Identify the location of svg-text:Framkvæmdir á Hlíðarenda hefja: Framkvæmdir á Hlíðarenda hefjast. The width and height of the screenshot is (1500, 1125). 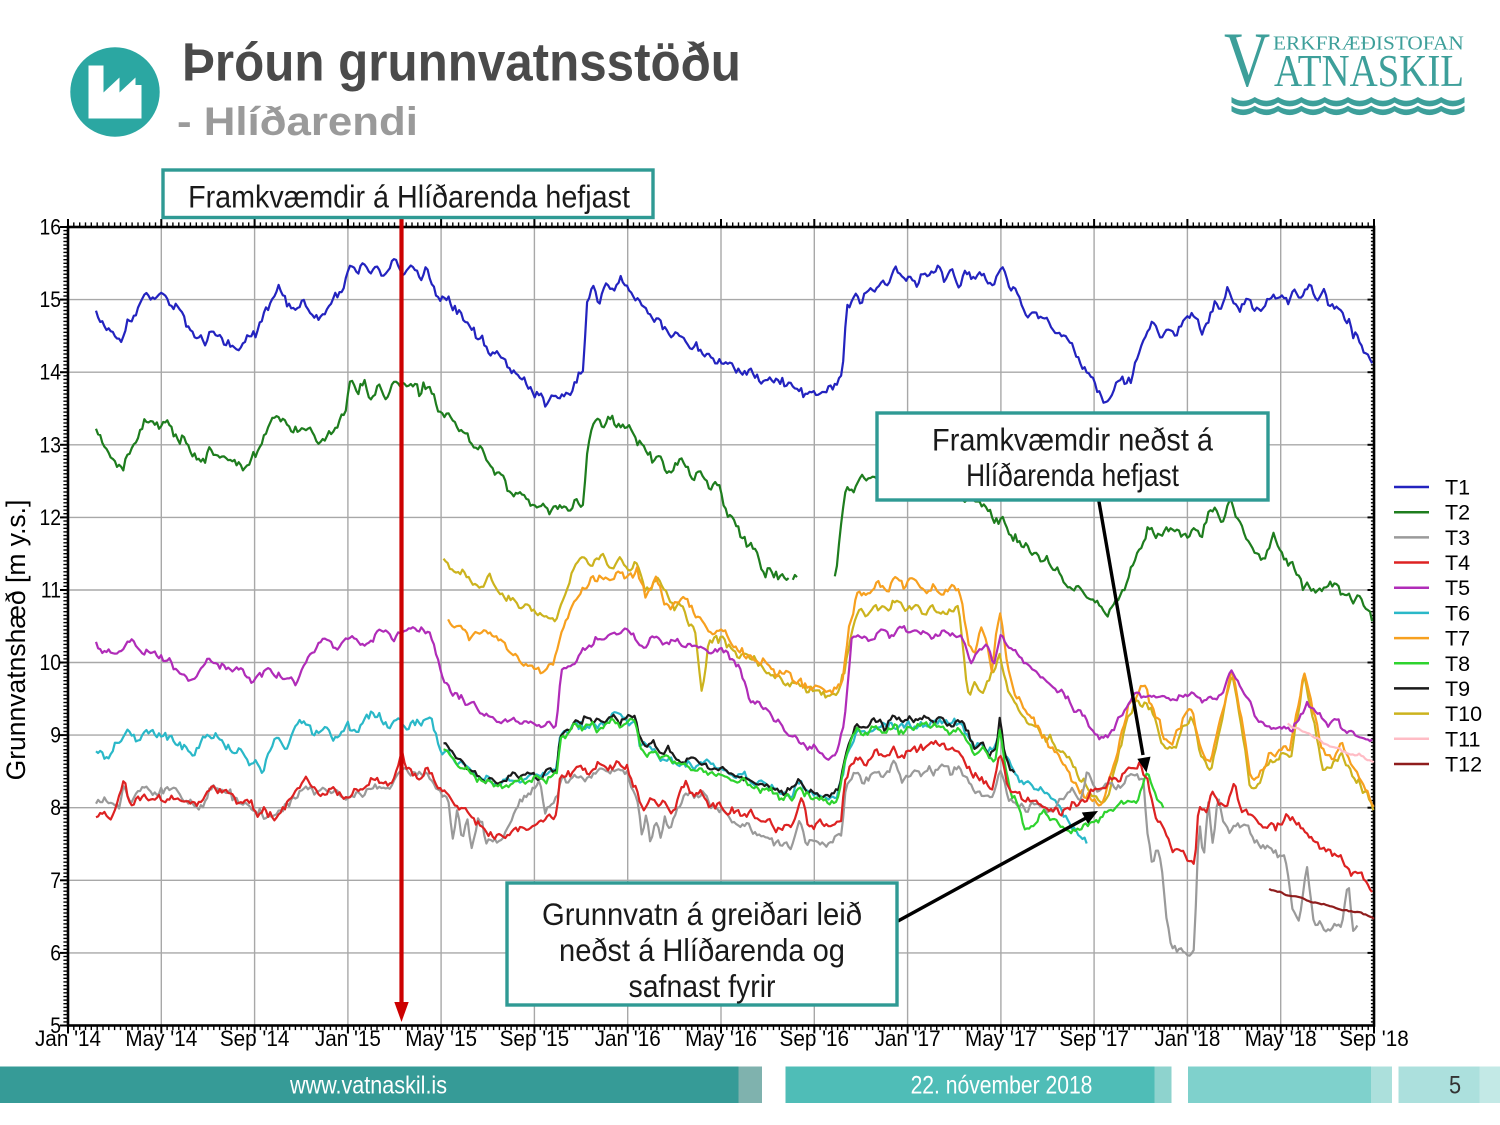
(409, 197).